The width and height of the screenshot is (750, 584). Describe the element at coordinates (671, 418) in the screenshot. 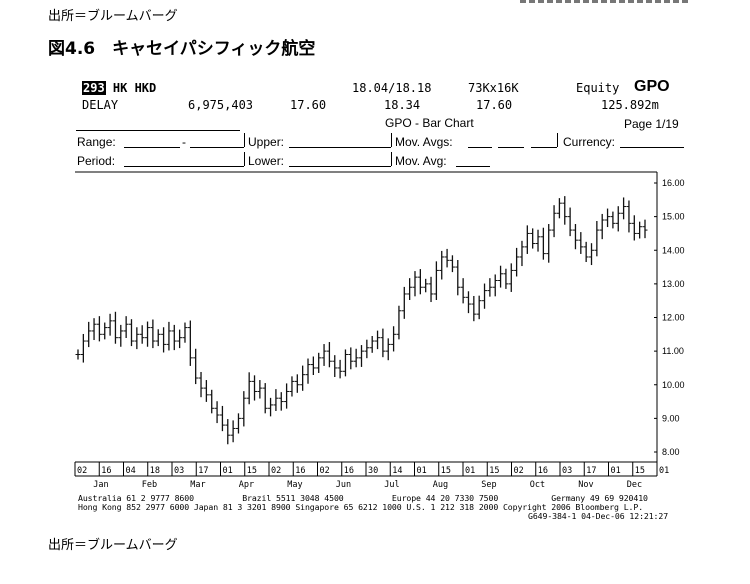

I see `y-tick-label: 9.00` at that location.